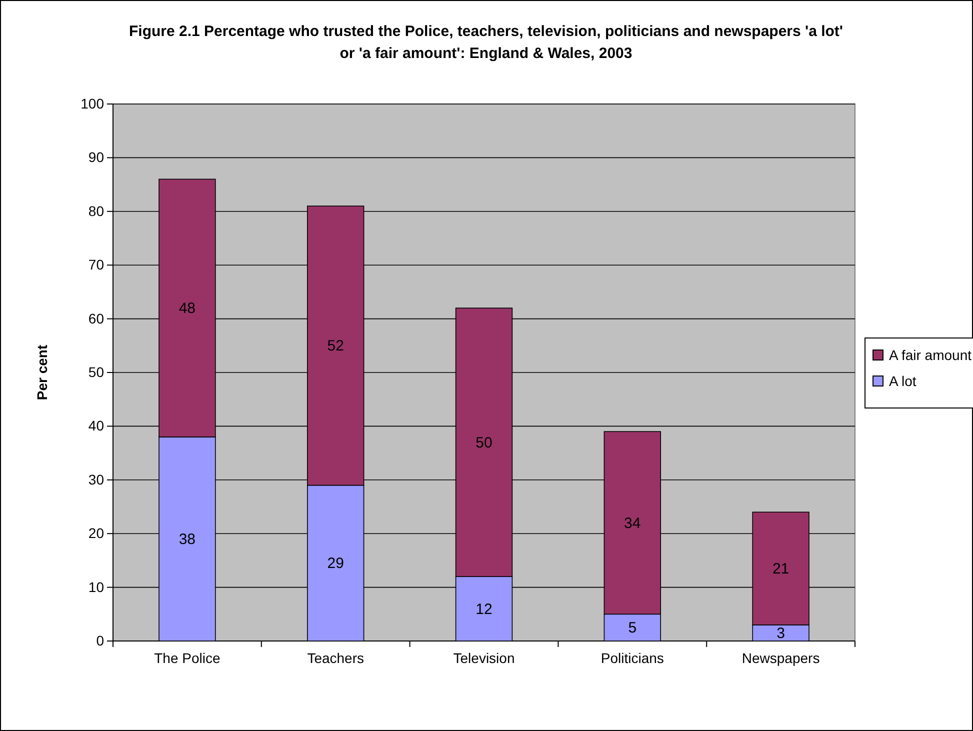  Describe the element at coordinates (632, 628) in the screenshot. I see `data-label: 5` at that location.